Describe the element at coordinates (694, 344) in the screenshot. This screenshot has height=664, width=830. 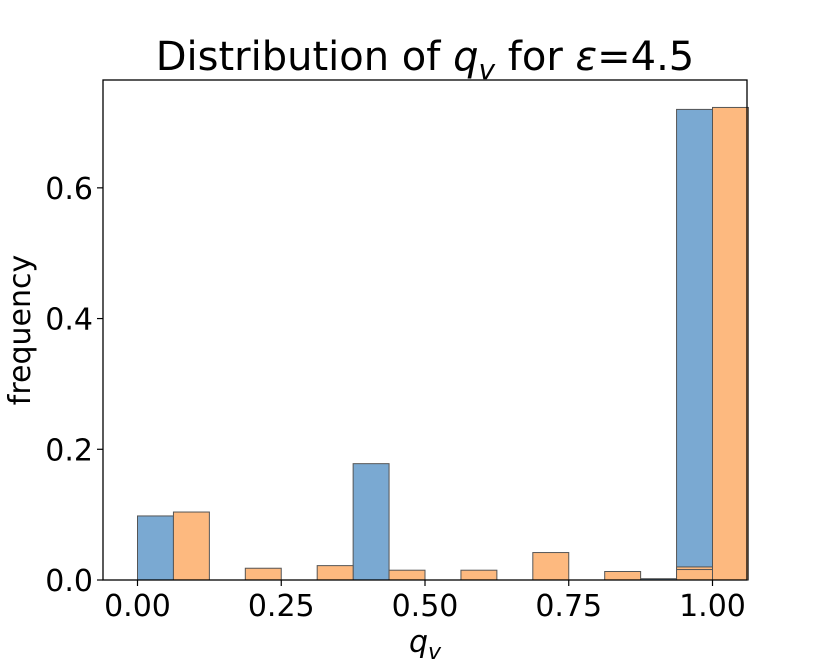
I see `bar-series1-bin8` at that location.